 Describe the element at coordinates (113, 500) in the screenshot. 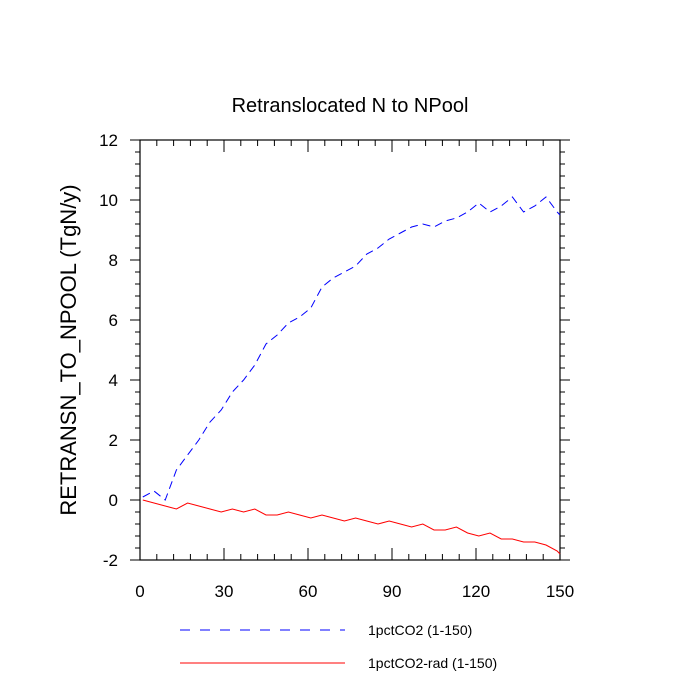

I see `y-tick-label: 0` at that location.